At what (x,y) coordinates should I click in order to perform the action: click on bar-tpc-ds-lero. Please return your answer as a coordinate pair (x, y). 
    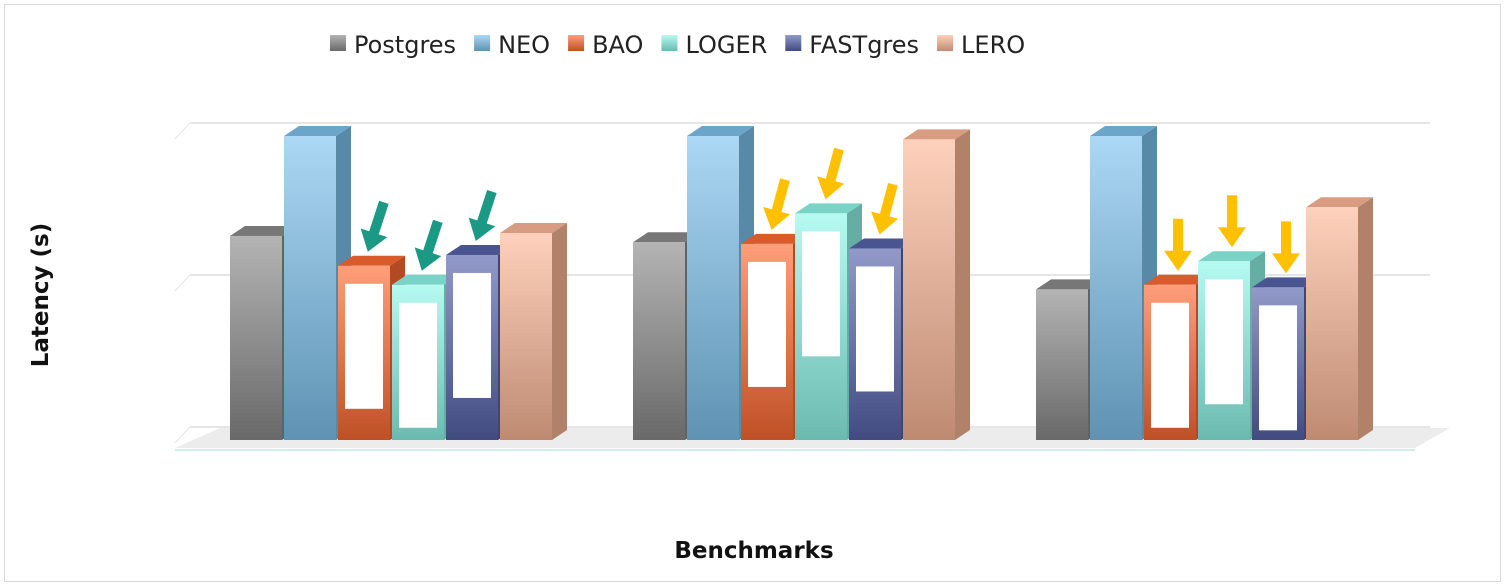
    Looking at the image, I should click on (1339, 318).